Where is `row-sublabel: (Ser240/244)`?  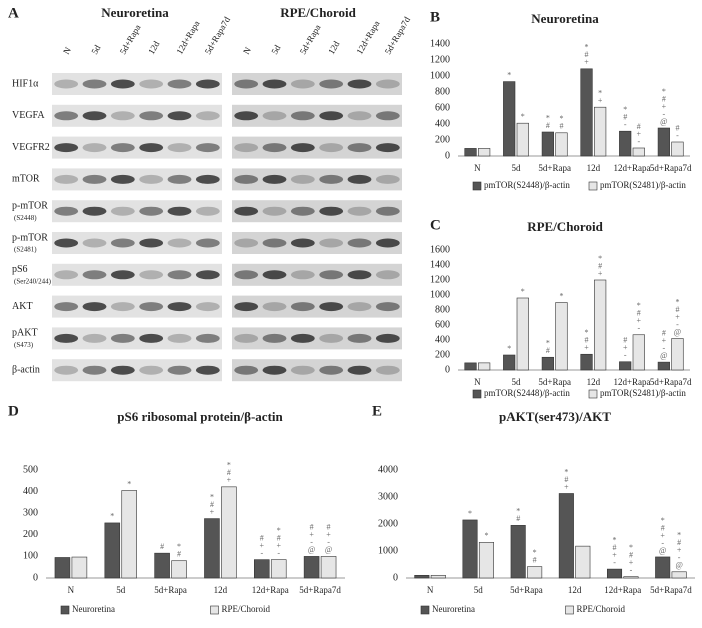
row-sublabel: (Ser240/244) is located at coordinates (33, 281).